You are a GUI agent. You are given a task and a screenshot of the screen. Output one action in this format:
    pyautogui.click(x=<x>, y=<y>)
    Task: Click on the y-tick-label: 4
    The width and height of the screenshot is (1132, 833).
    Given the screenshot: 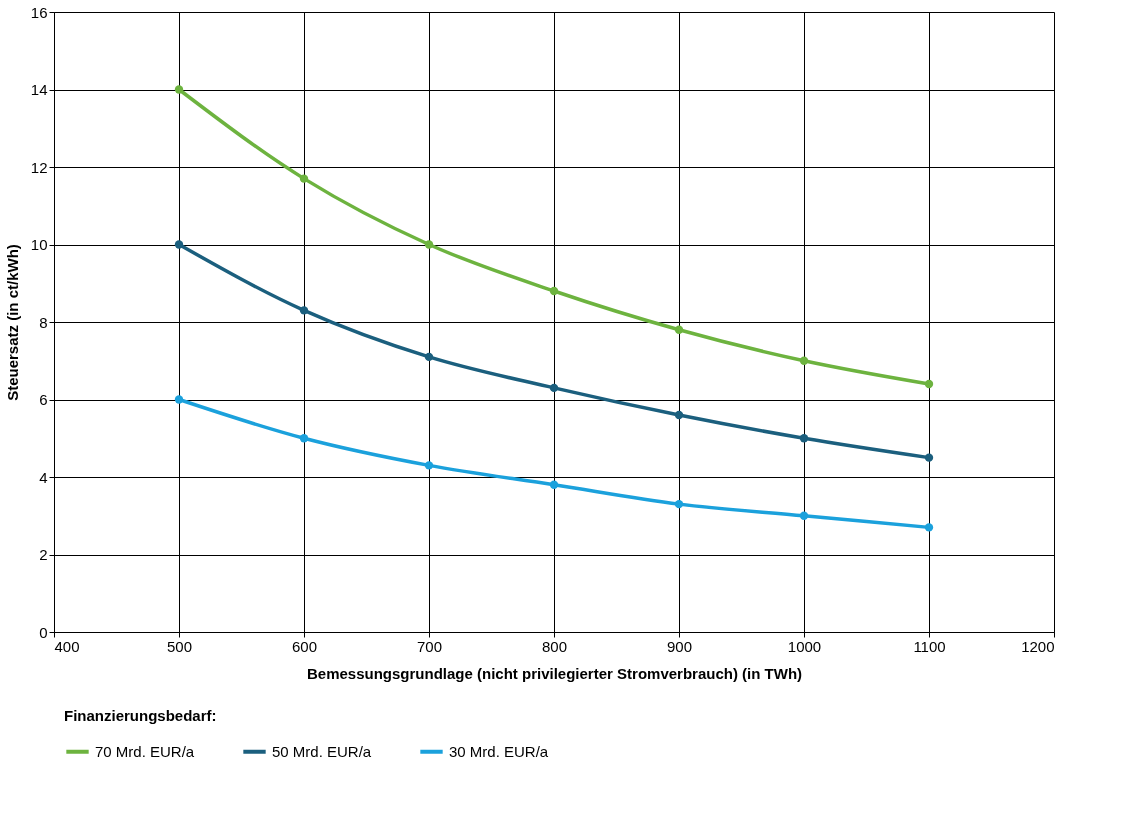 What is the action you would take?
    pyautogui.click(x=43, y=477)
    